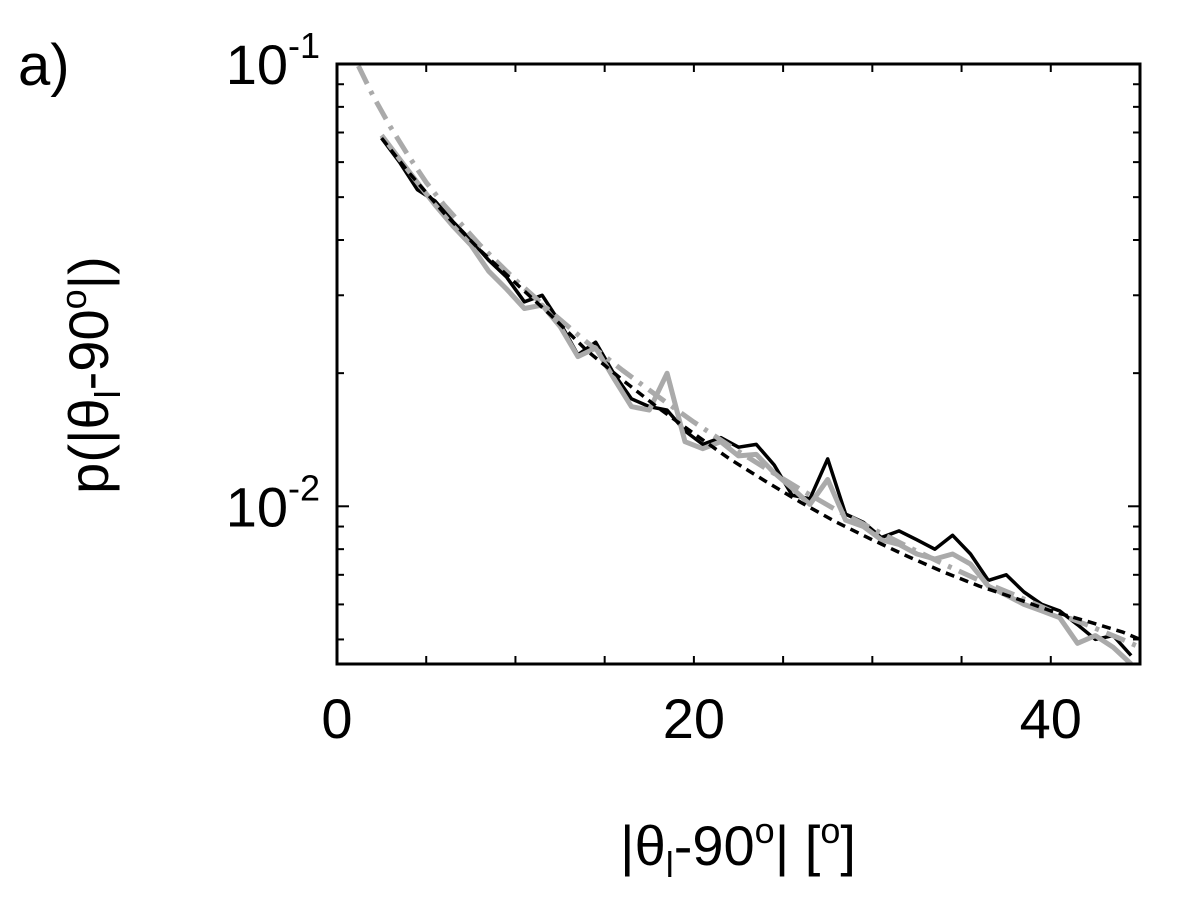 This screenshot has width=1201, height=900. What do you see at coordinates (88, 349) in the screenshot?
I see `y-label-minus: -90` at bounding box center [88, 349].